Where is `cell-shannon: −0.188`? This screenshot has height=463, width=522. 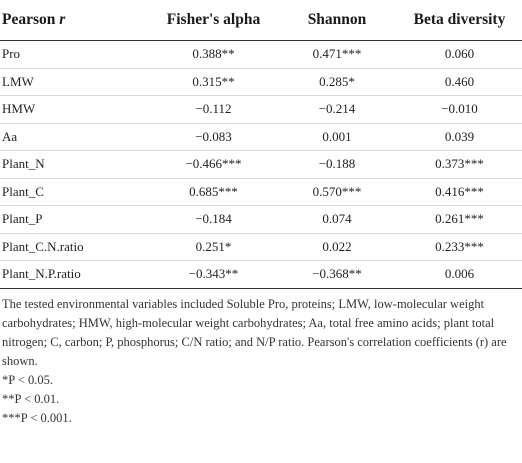 cell-shannon: −0.188 is located at coordinates (337, 164).